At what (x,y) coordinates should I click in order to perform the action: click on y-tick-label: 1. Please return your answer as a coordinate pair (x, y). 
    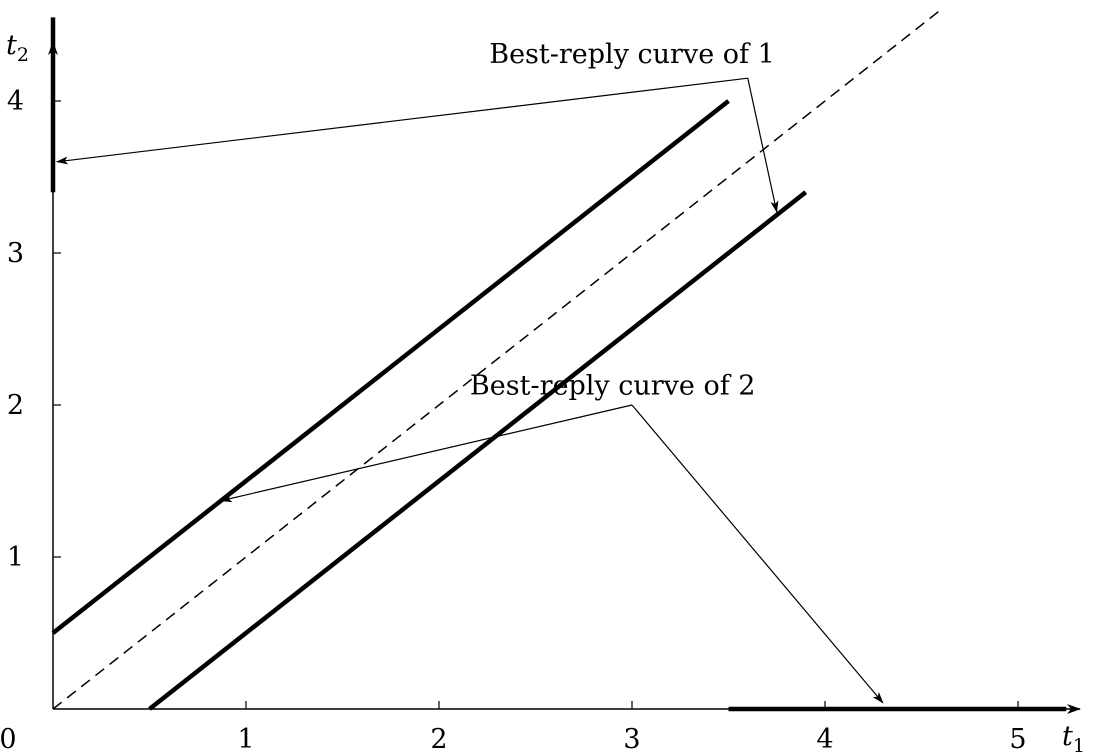
    Looking at the image, I should click on (15, 557).